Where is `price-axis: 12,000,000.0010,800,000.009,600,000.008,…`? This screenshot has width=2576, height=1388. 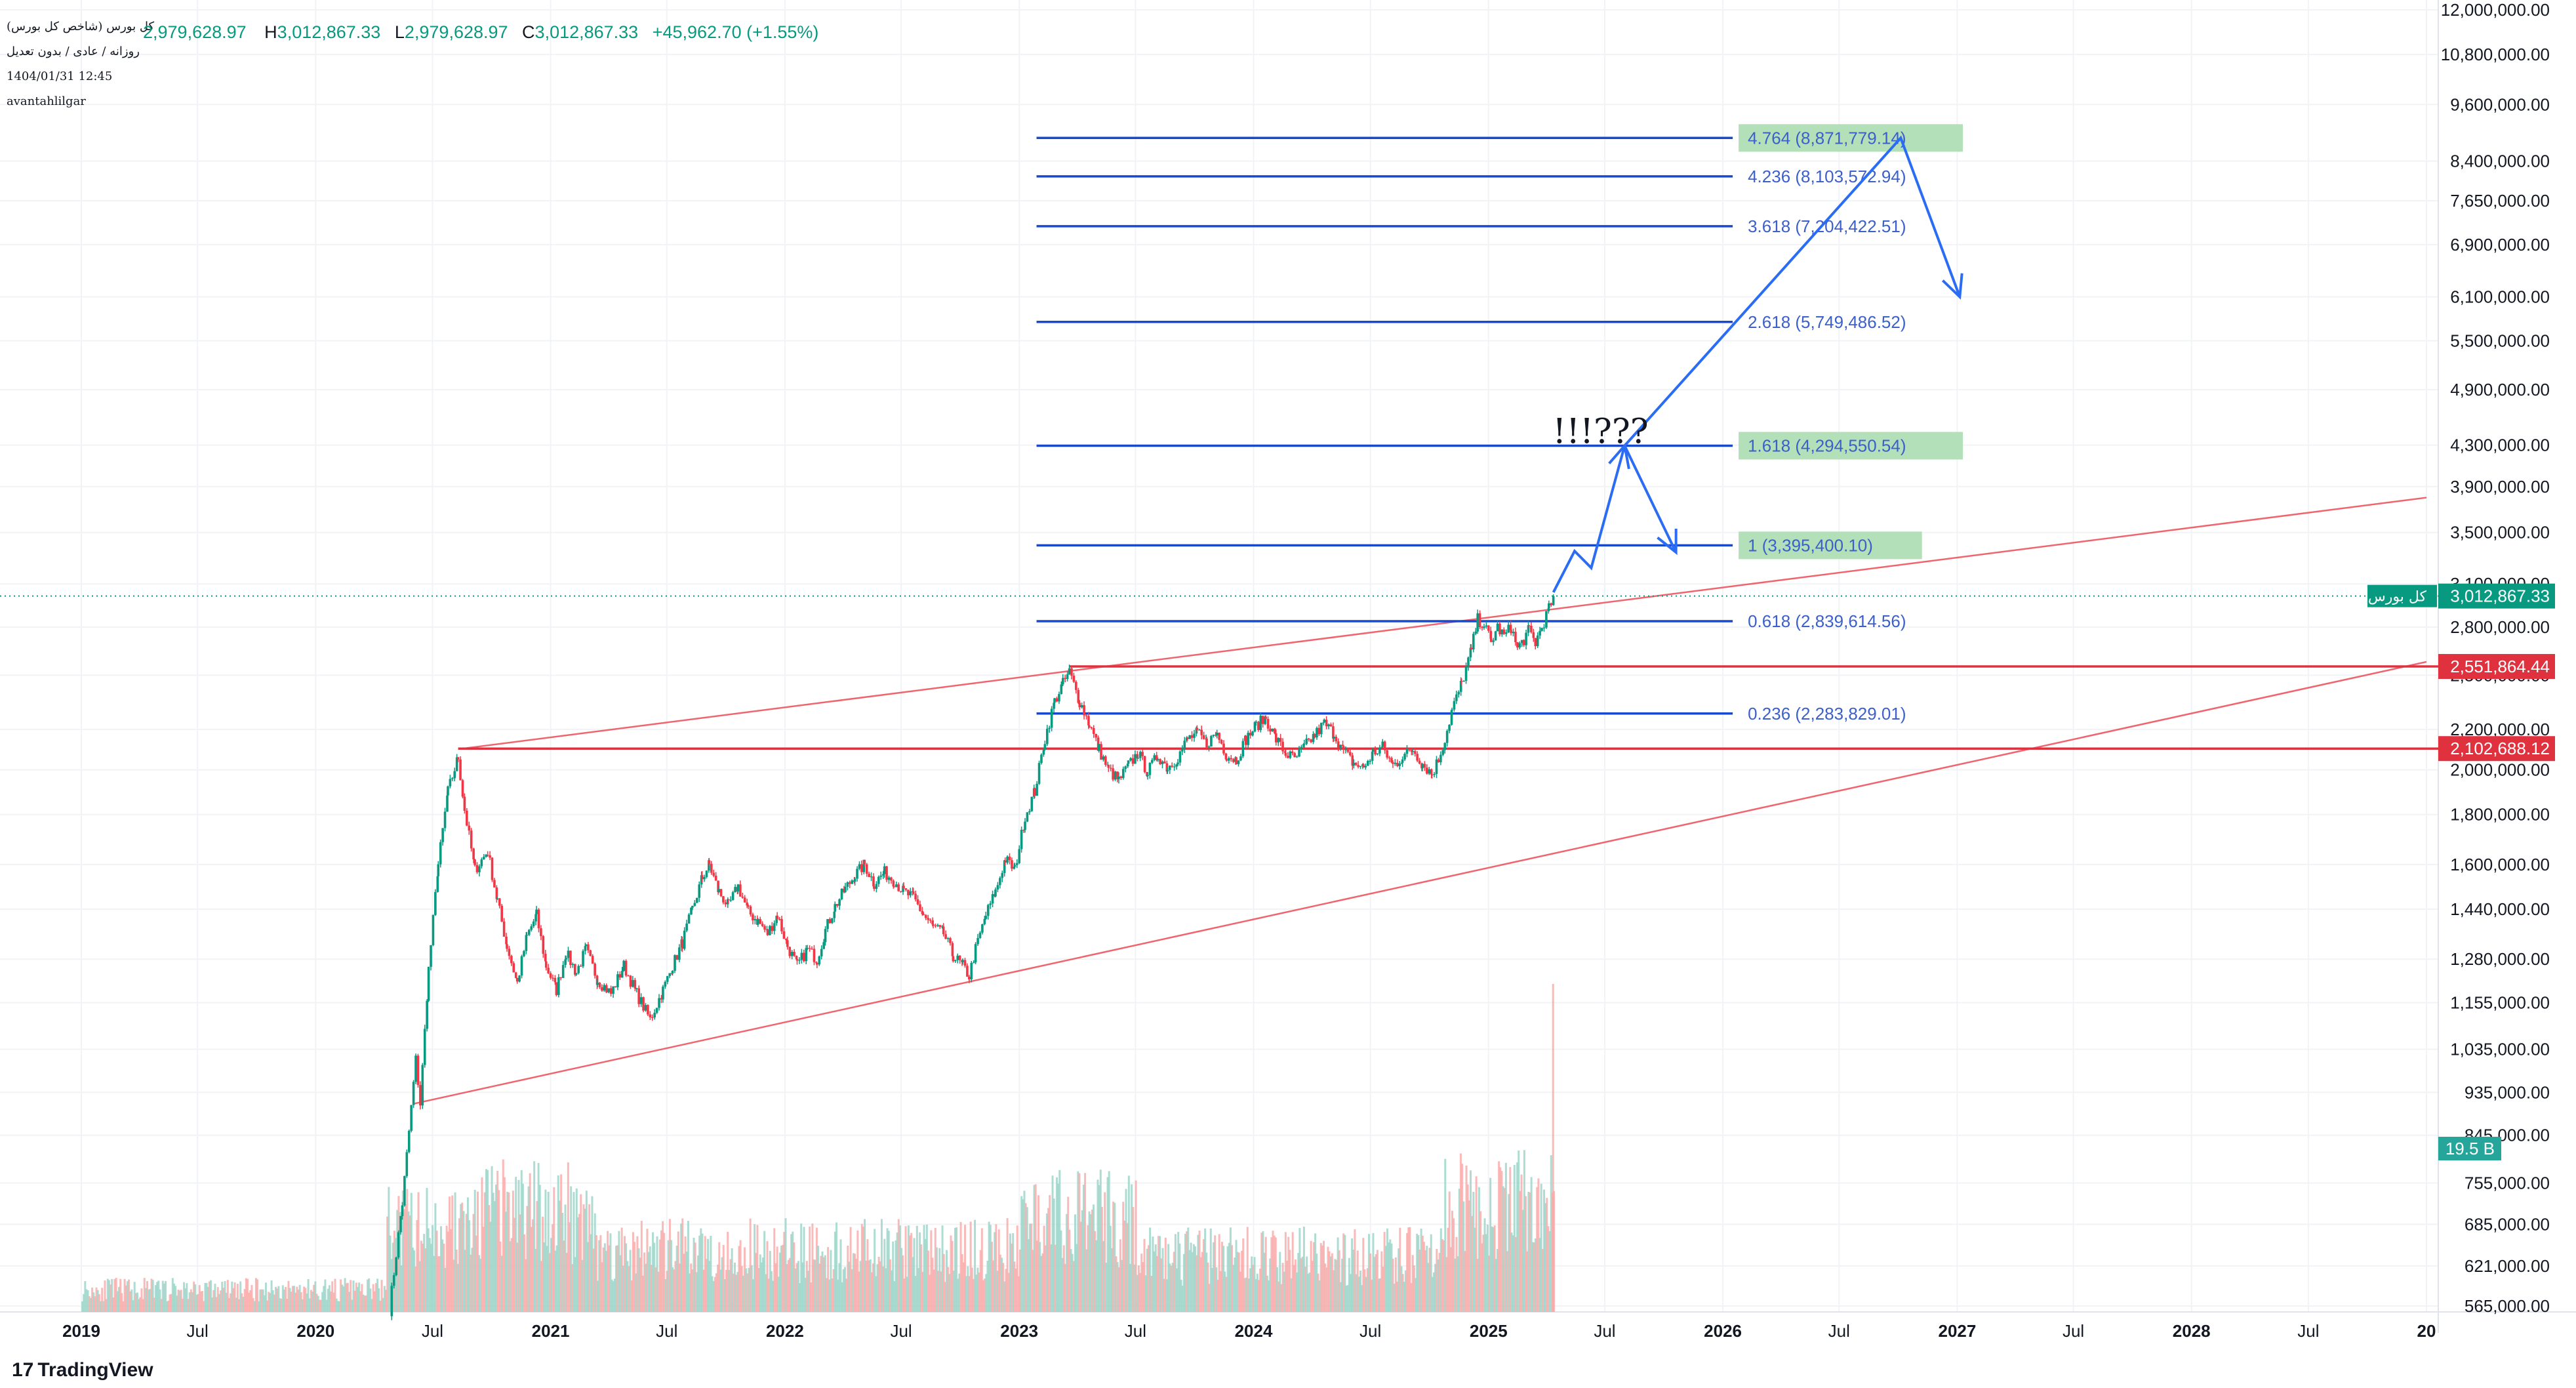 price-axis: 12,000,000.0010,800,000.009,600,000.008,… is located at coordinates (2461, 658).